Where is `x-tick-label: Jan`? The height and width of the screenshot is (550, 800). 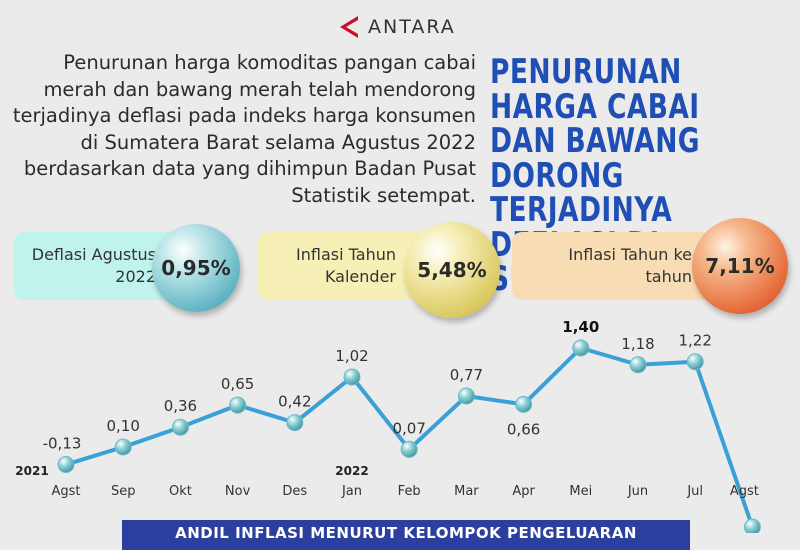 x-tick-label: Jan is located at coordinates (351, 491).